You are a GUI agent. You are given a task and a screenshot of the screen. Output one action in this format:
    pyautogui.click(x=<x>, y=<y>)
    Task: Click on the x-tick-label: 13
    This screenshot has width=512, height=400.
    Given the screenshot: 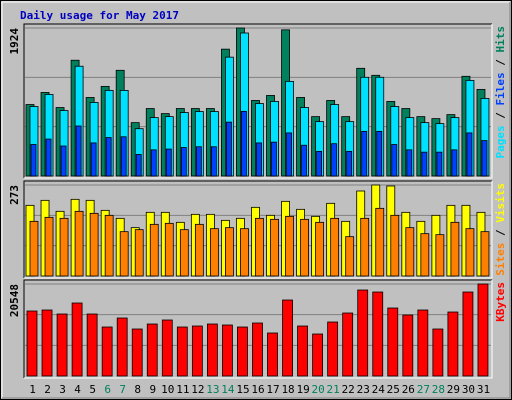 What is the action you would take?
    pyautogui.click(x=212, y=389)
    